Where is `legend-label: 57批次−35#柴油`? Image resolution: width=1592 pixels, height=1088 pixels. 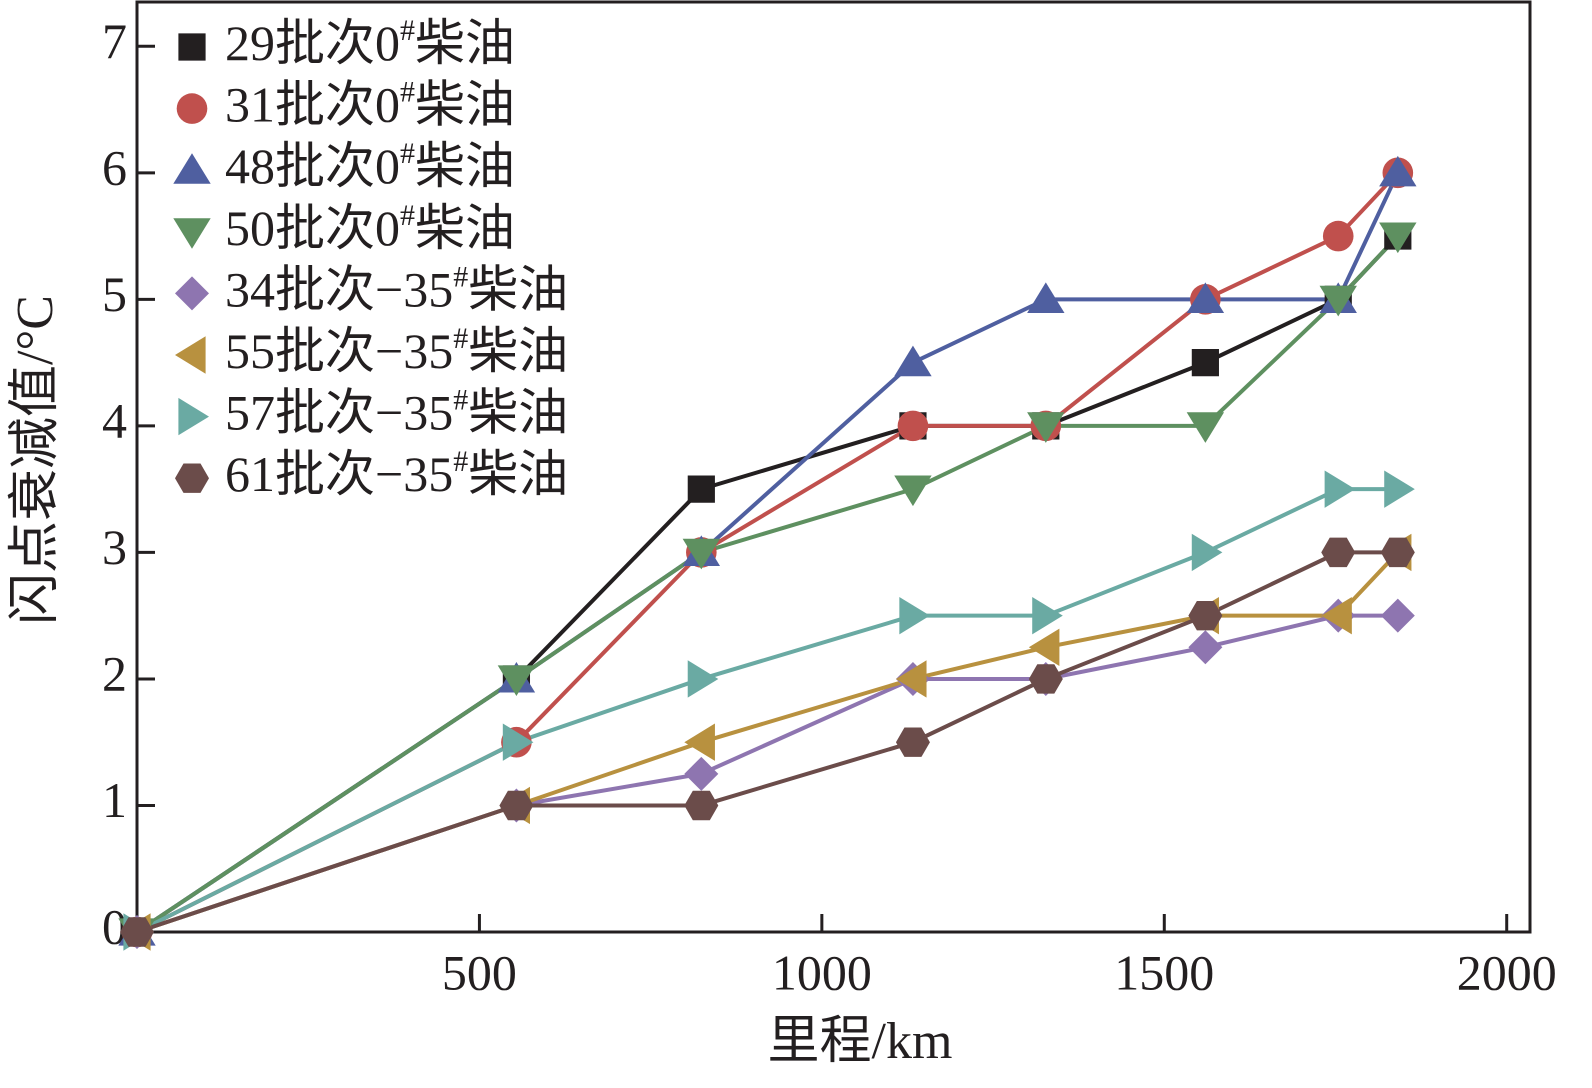
legend-label: 57批次−35#柴油 is located at coordinates (396, 412).